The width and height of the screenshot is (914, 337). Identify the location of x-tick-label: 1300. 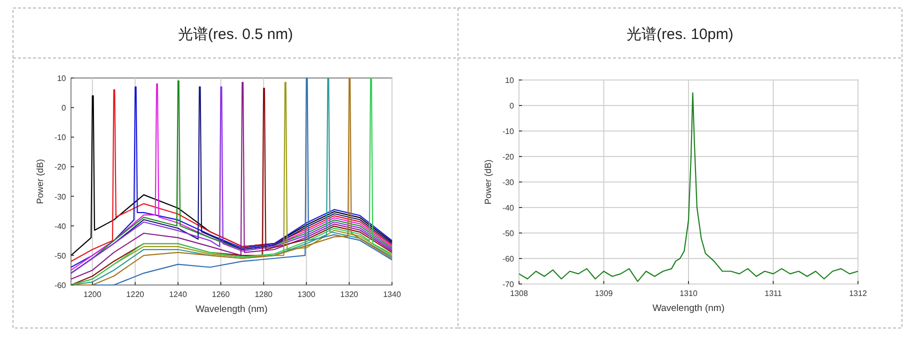
(307, 294).